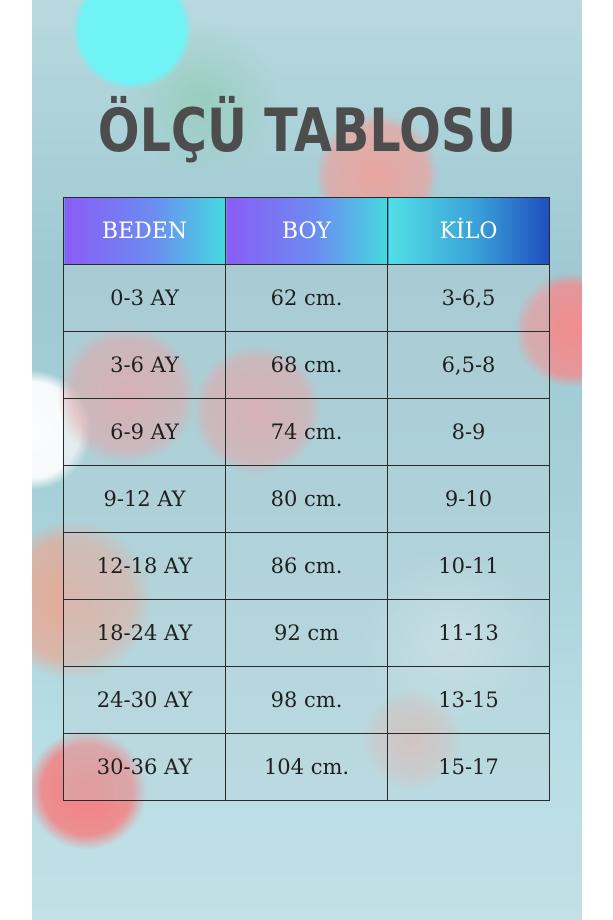  Describe the element at coordinates (144, 767) in the screenshot. I see `cell-beden: 30-36 AY` at that location.